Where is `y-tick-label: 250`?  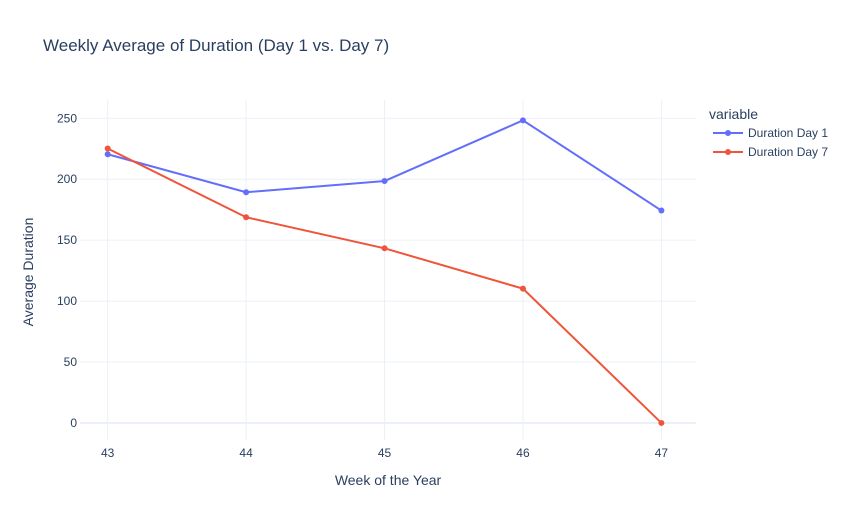
y-tick-label: 250 is located at coordinates (67, 118).